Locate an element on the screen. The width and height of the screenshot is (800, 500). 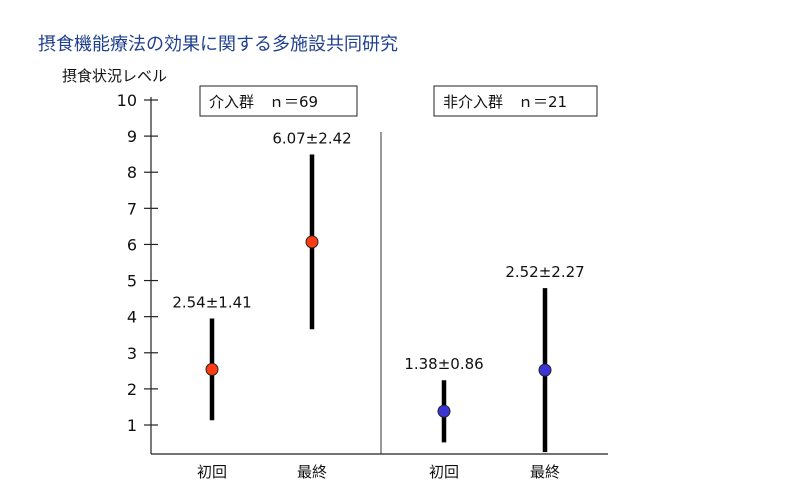
y-tick-label-5: 5 is located at coordinates (132, 281).